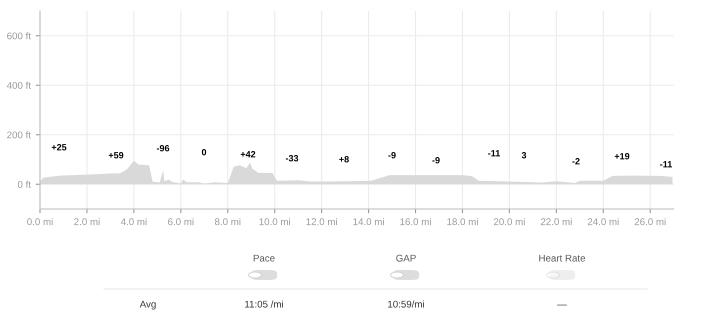  What do you see at coordinates (148, 305) in the screenshot?
I see `text: Avg` at bounding box center [148, 305].